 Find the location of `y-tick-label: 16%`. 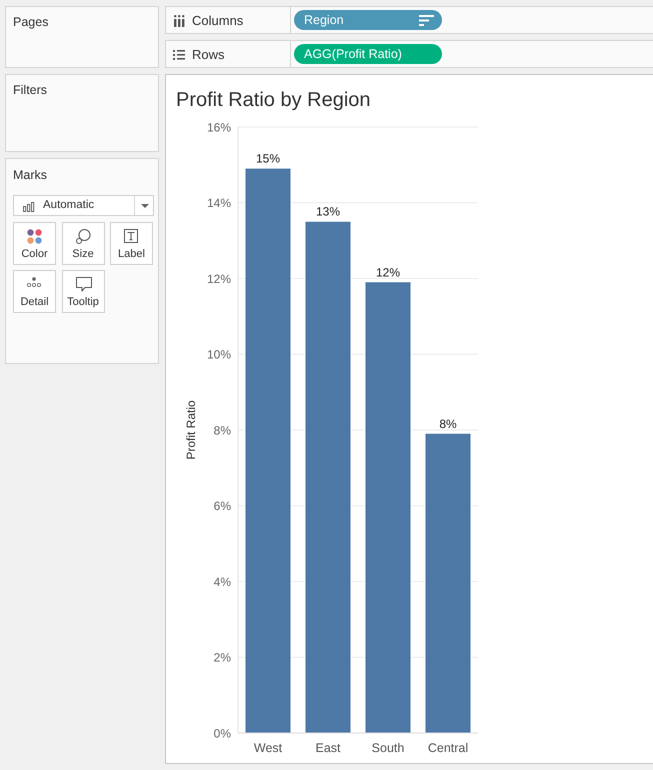

y-tick-label: 16% is located at coordinates (219, 127).